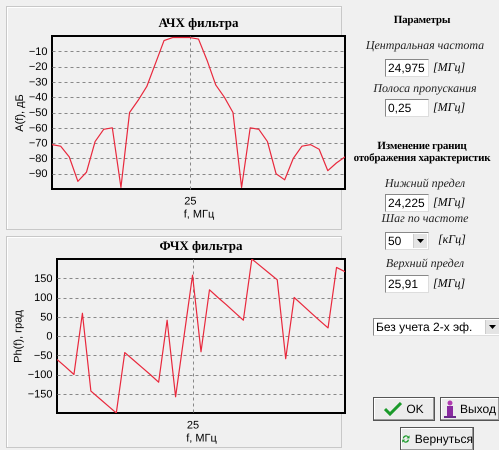 The width and height of the screenshot is (499, 450). What do you see at coordinates (425, 183) in the screenshot?
I see `text: Нижний предел` at bounding box center [425, 183].